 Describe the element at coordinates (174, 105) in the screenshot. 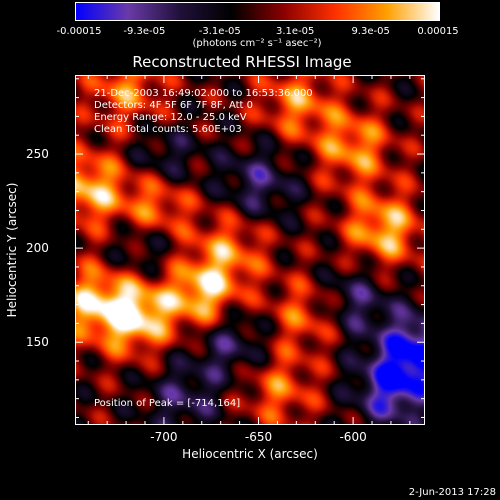

I see `info-detectors: Detectors: 4F 5F 6F 7F 8F, Att 0` at that location.